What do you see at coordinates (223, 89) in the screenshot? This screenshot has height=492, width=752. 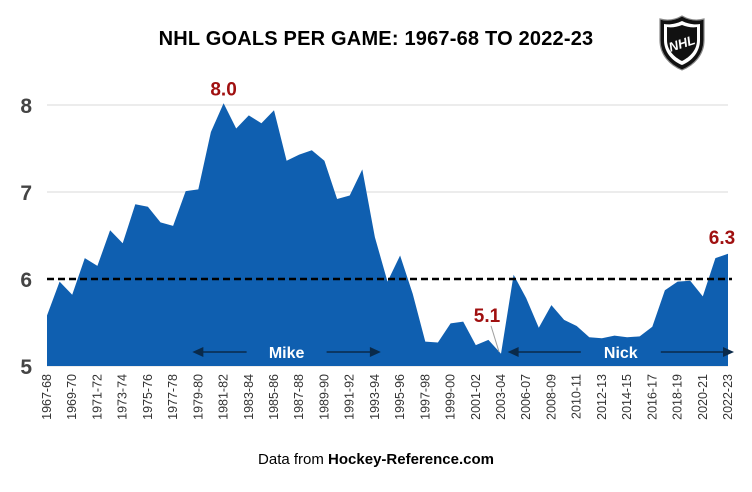 I see `annotation-label: 8.0` at bounding box center [223, 89].